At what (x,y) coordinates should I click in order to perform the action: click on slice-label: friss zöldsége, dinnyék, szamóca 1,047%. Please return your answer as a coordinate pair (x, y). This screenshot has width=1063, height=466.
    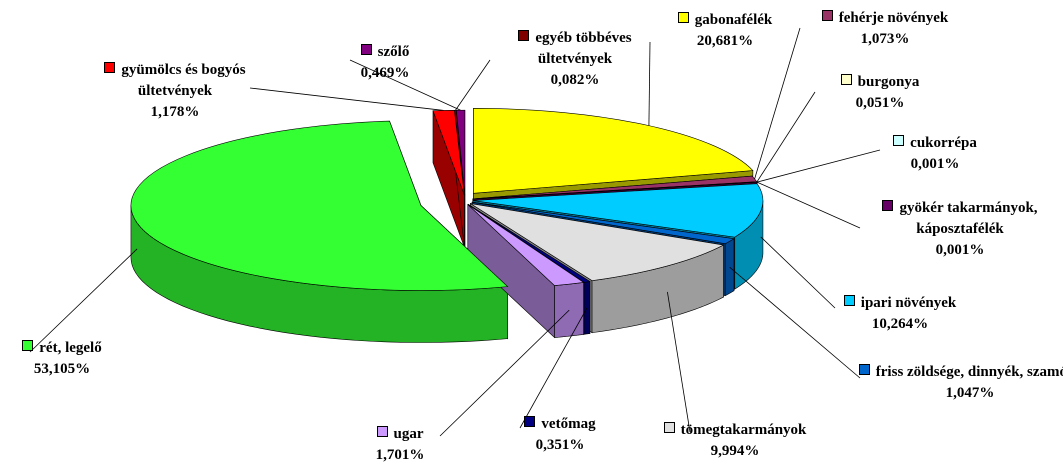
    Looking at the image, I should click on (960, 383).